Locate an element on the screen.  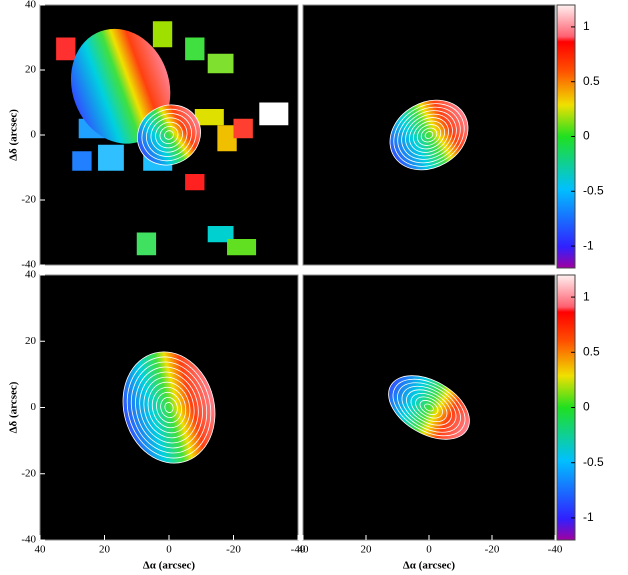
panel-label: b) is located at coordinates (519, 38).